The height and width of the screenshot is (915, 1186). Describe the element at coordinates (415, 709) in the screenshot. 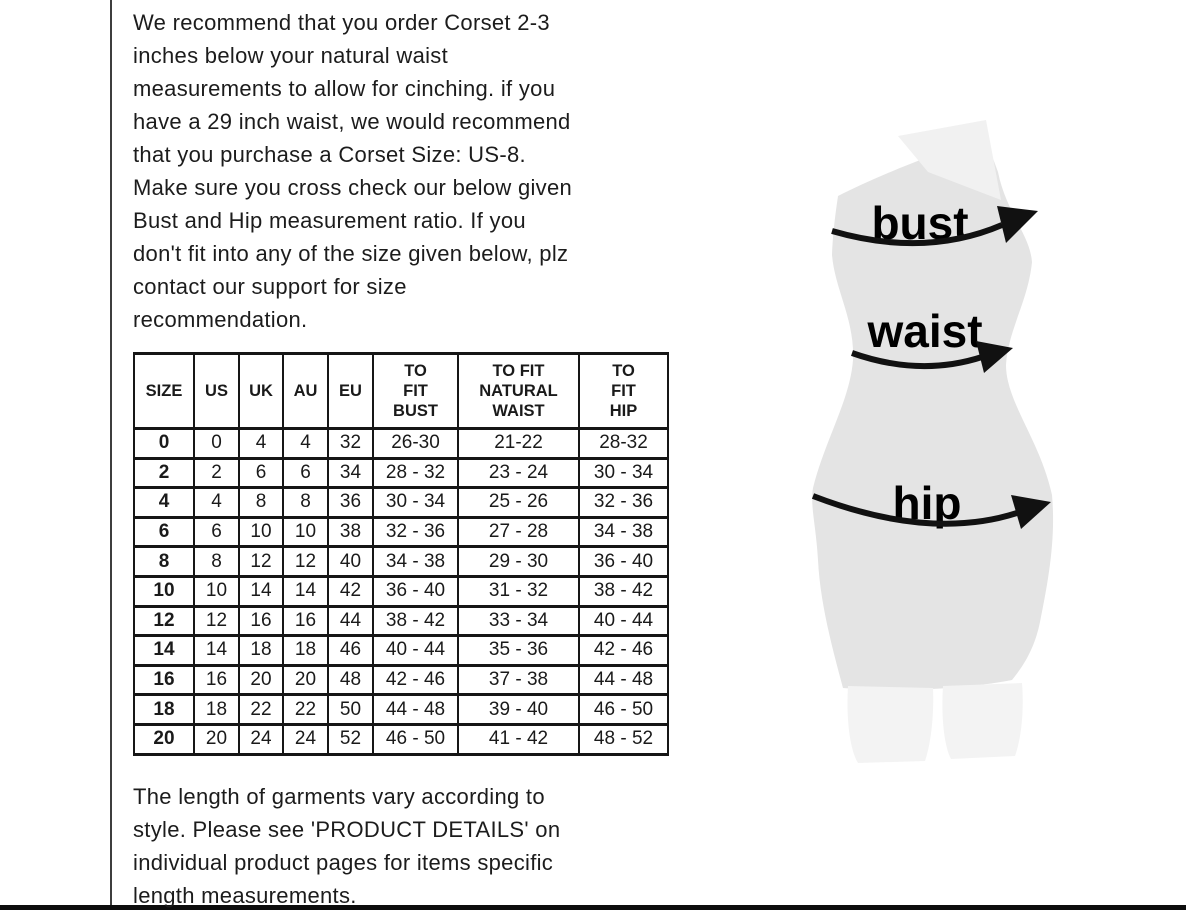

I see `table-cell: 44 - 48` at that location.